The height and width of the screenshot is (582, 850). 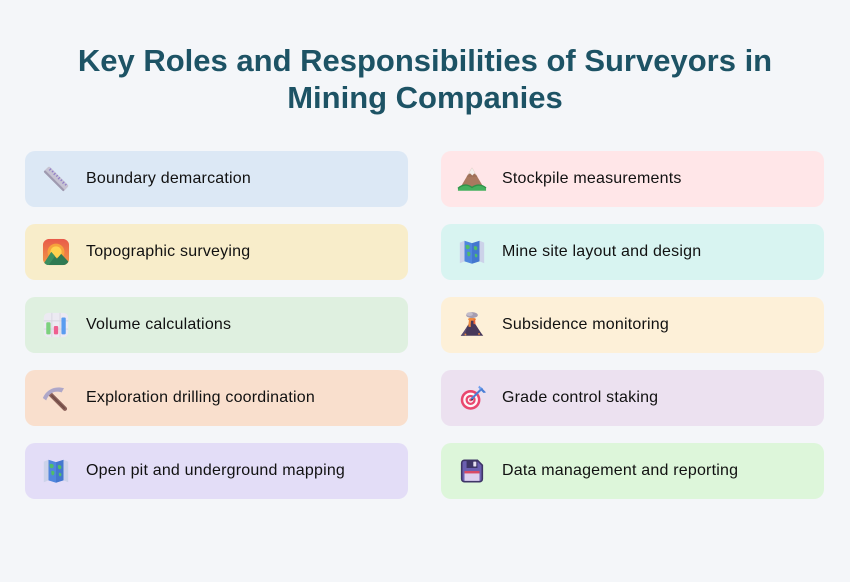 I want to click on card-label: Data management and reporting, so click(x=620, y=470).